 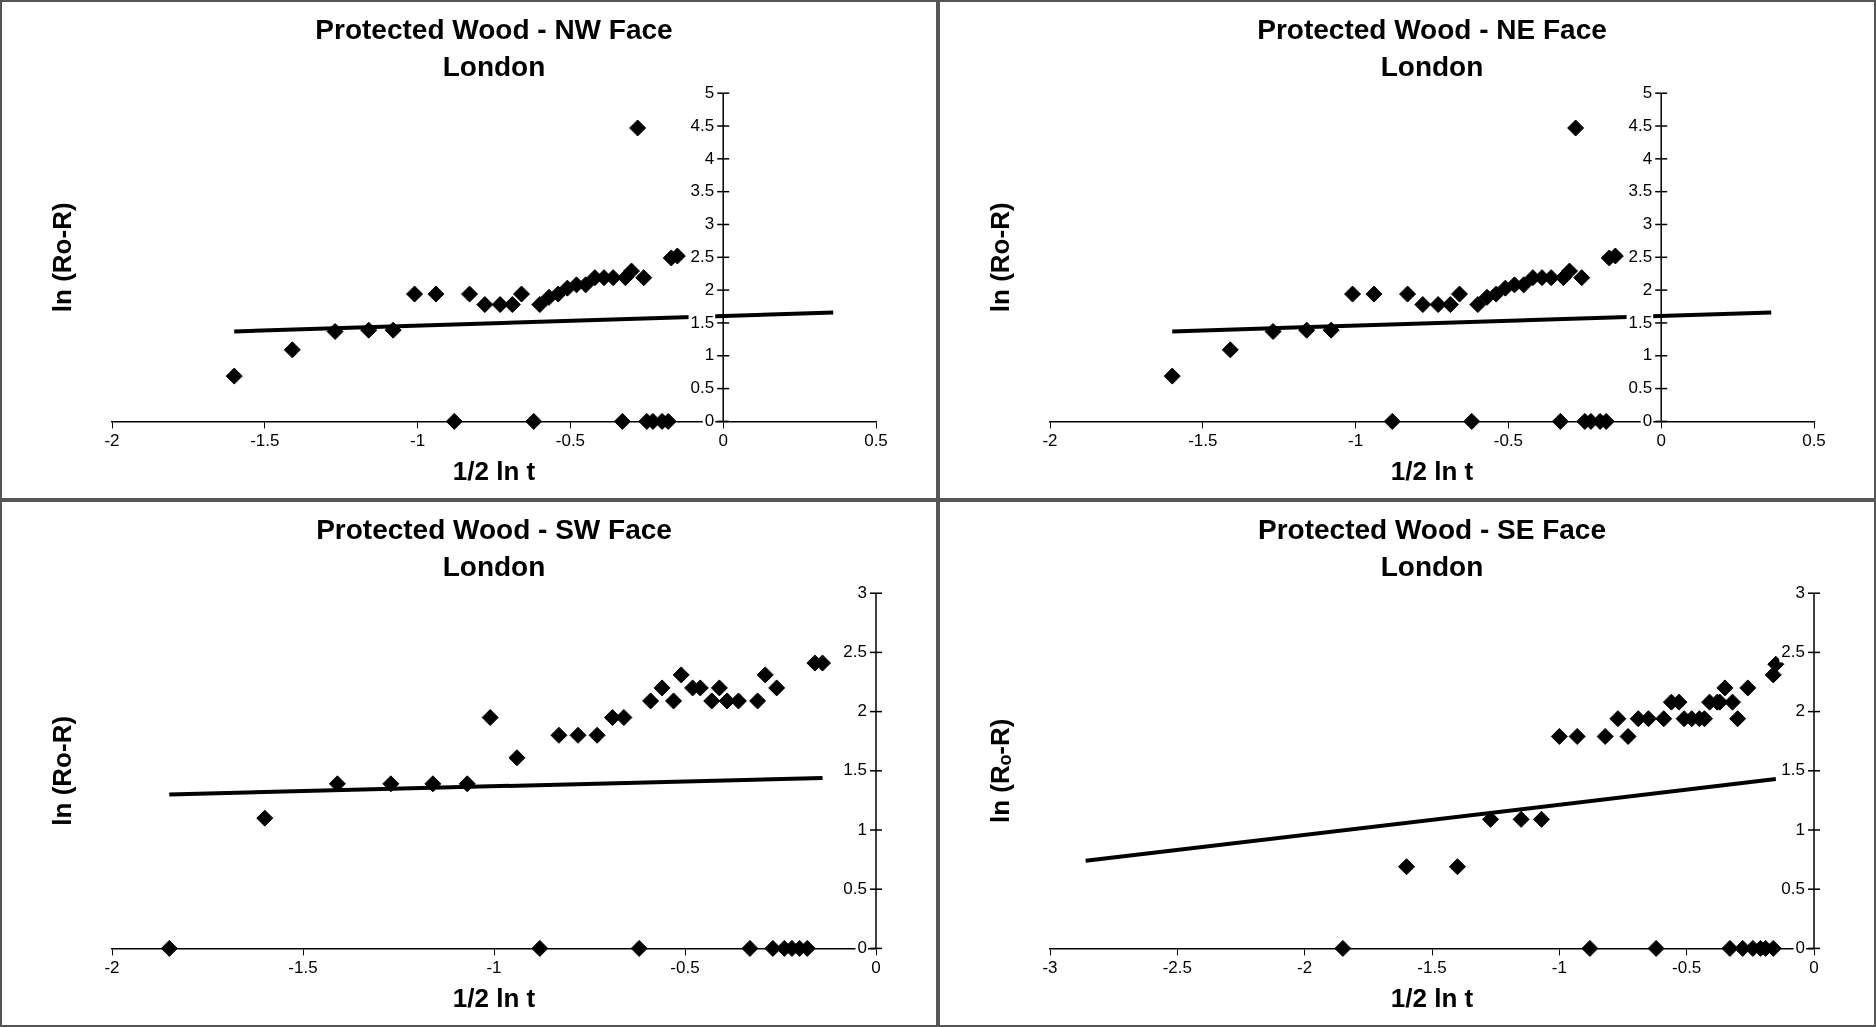 I want to click on chart-title: Protected Wood - SW Face, so click(x=494, y=529).